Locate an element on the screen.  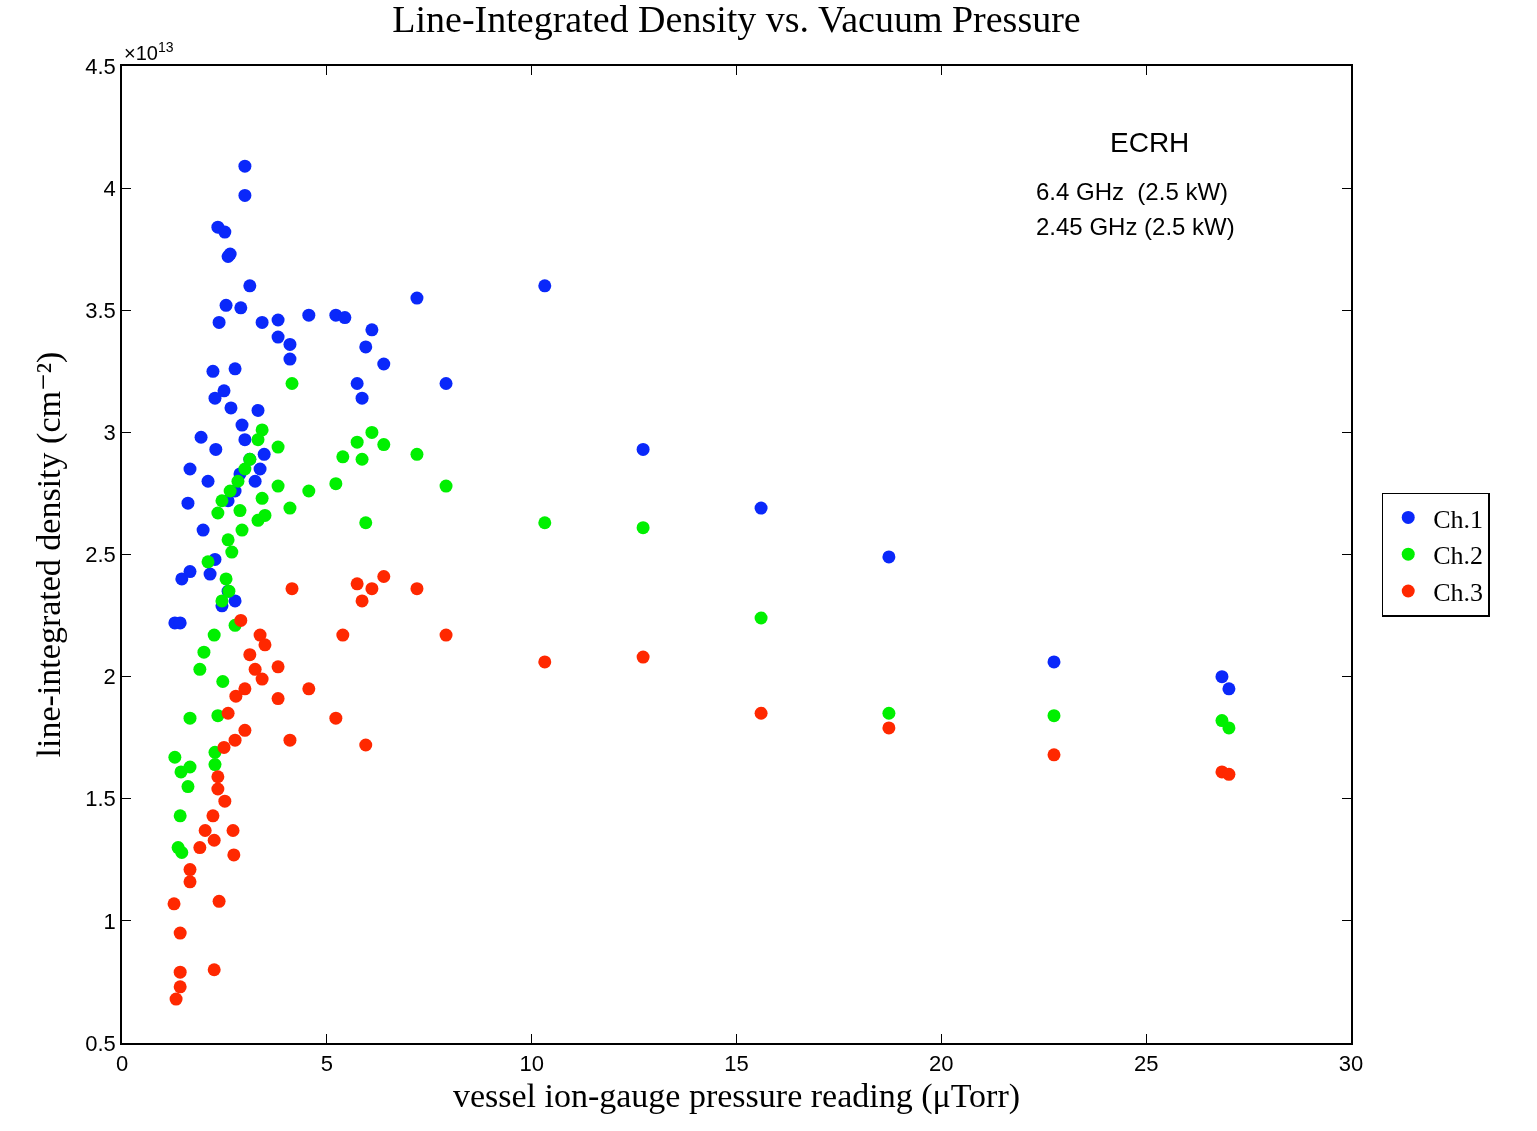
x-tick-label: 25 is located at coordinates (1146, 1064).